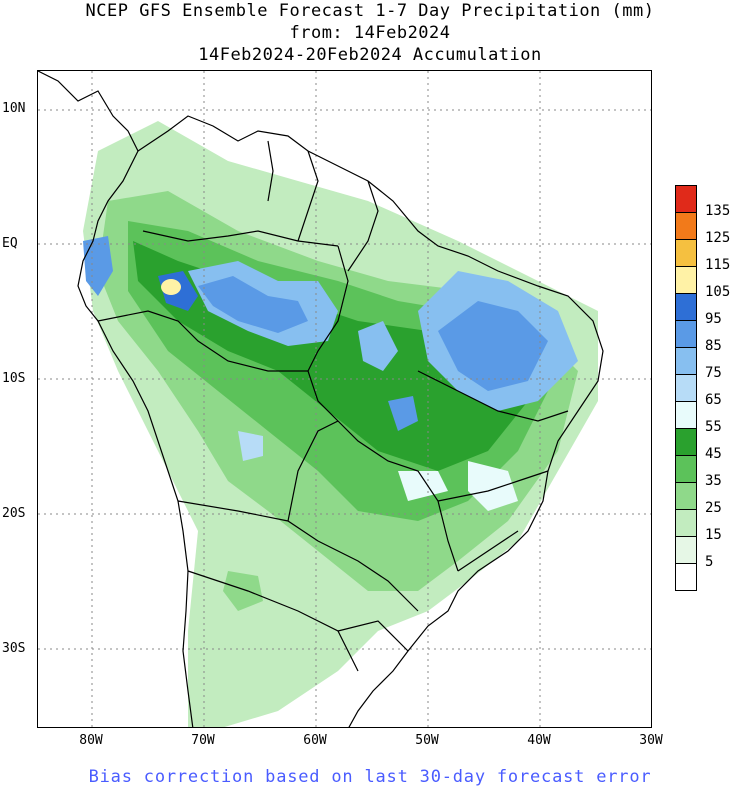 The image size is (740, 792). What do you see at coordinates (203, 740) in the screenshot?
I see `lon-label-70w: 70W` at bounding box center [203, 740].